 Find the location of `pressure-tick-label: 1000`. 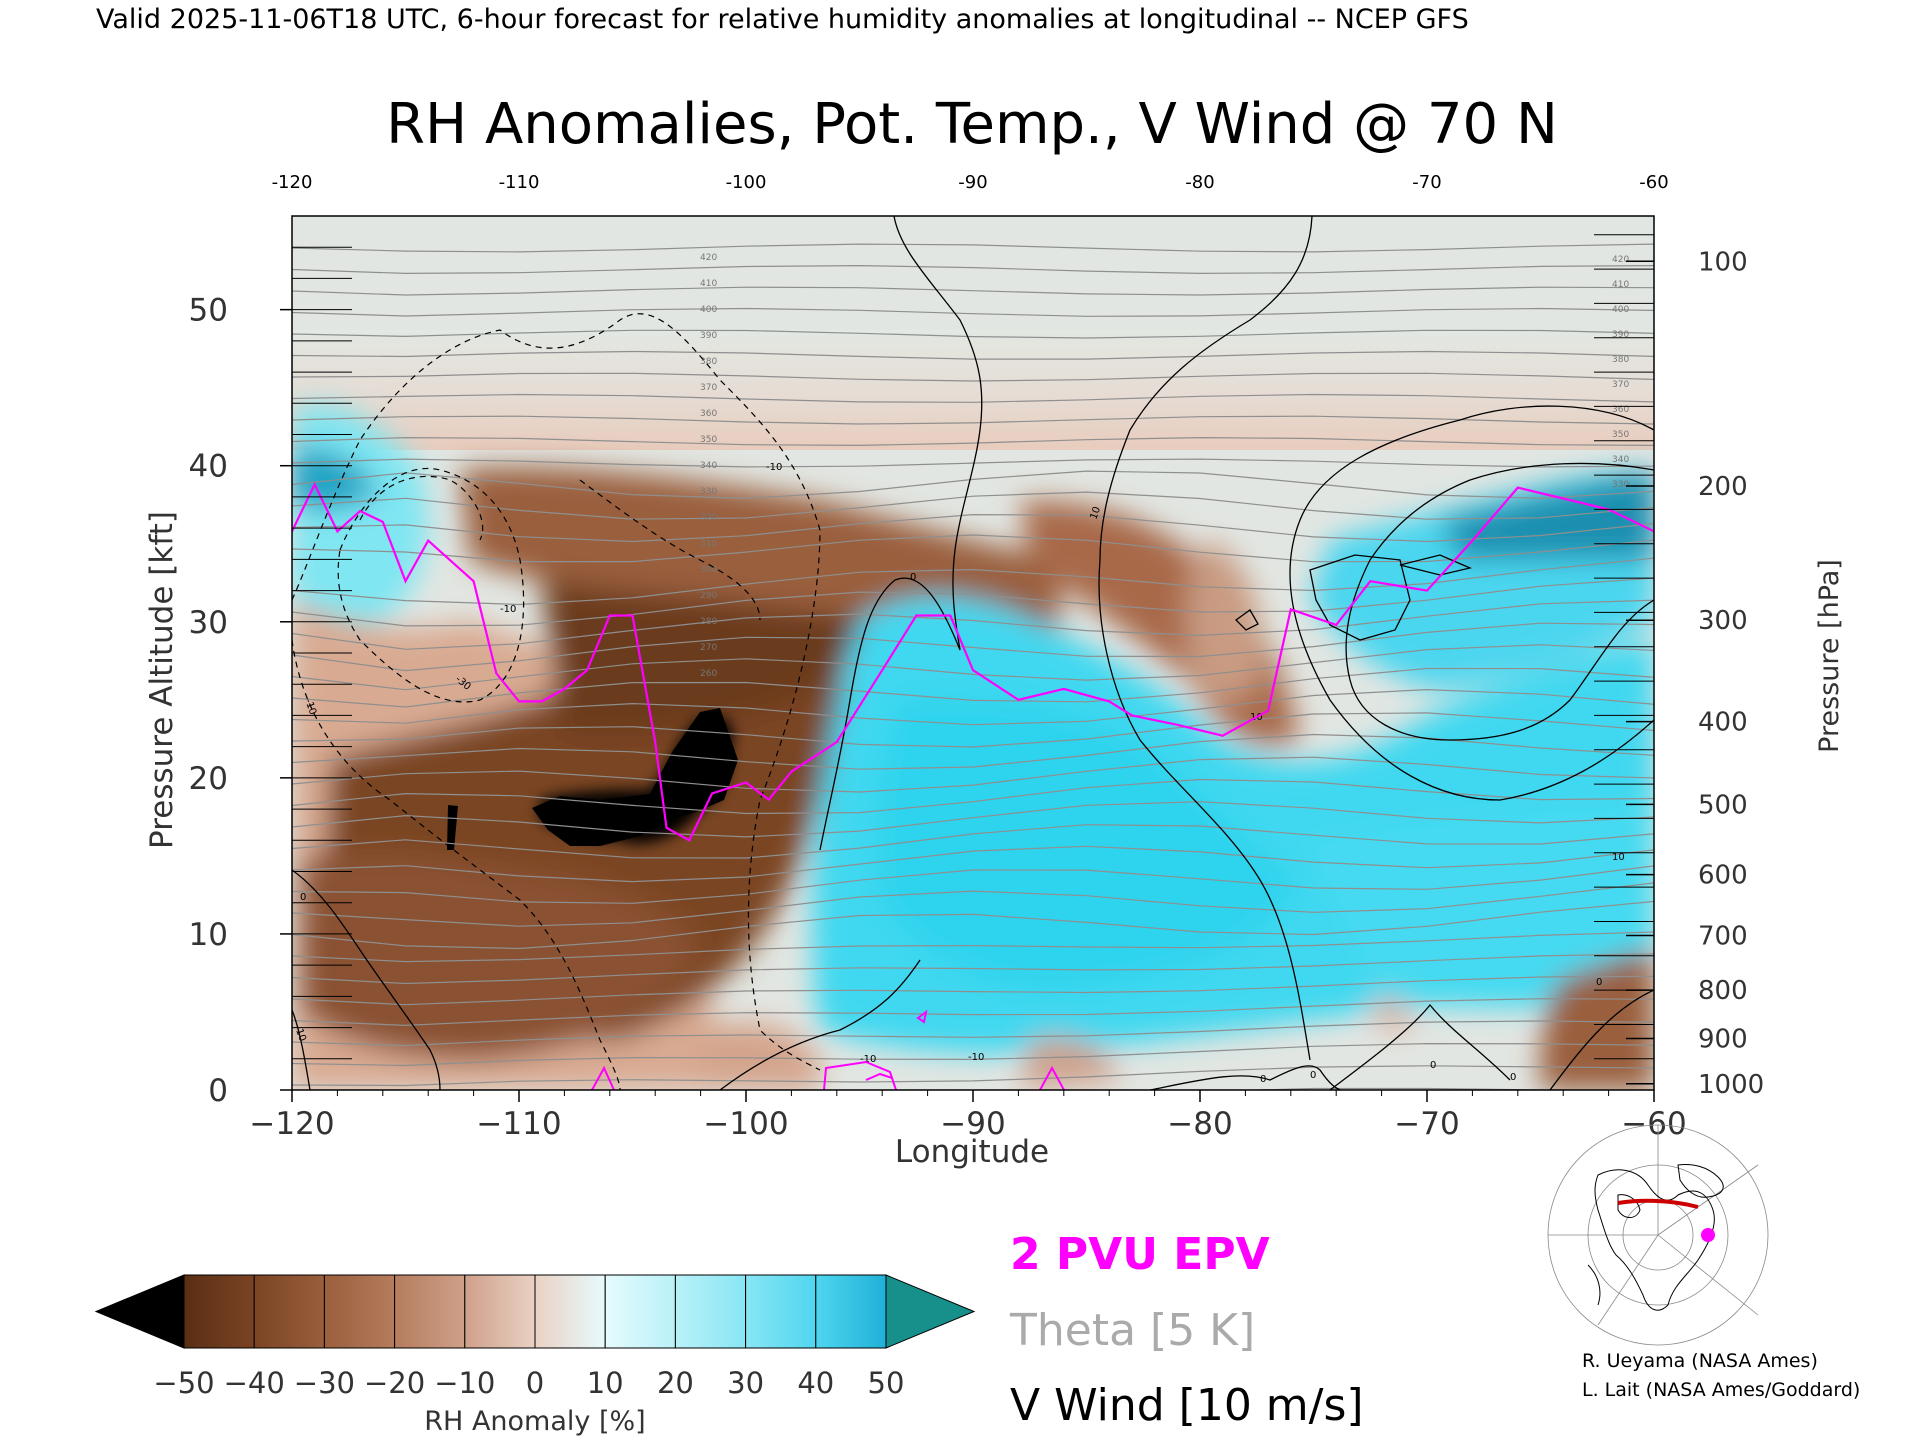

pressure-tick-label: 1000 is located at coordinates (1731, 1085).